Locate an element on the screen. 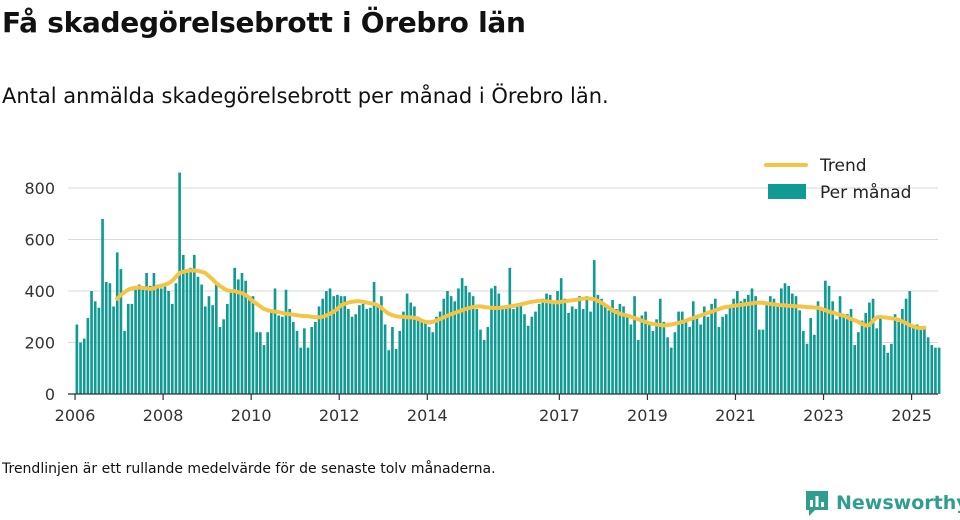 This screenshot has width=960, height=520. x-tick-label: 2025 is located at coordinates (911, 415).